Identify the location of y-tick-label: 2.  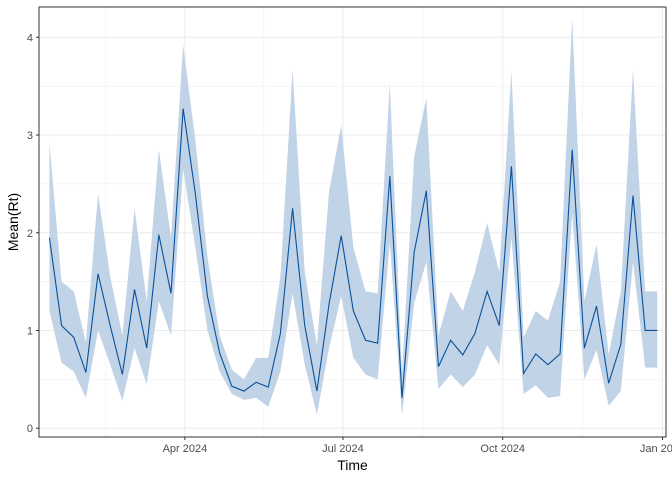
(30, 234).